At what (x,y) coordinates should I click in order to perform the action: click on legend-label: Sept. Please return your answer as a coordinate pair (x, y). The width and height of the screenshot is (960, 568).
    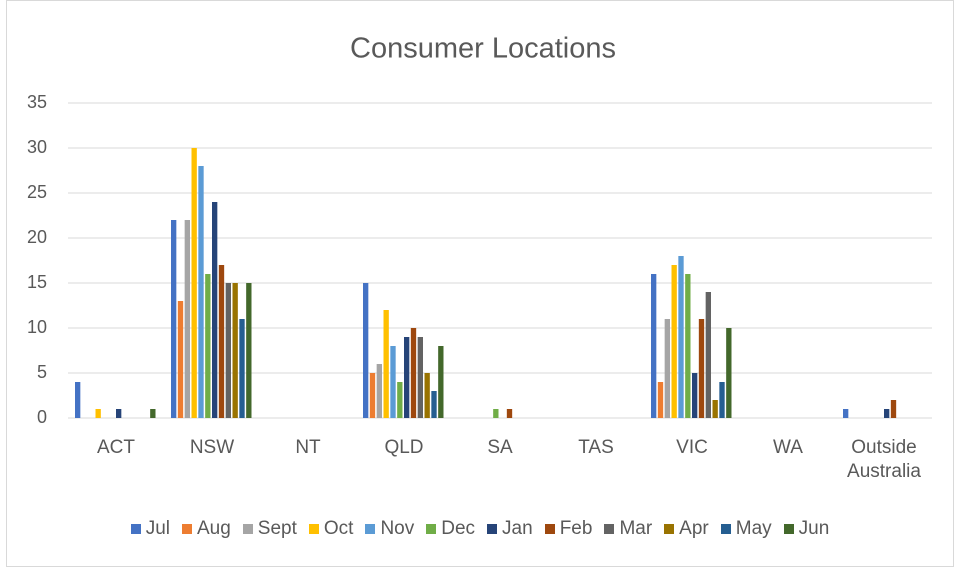
    Looking at the image, I should click on (277, 528).